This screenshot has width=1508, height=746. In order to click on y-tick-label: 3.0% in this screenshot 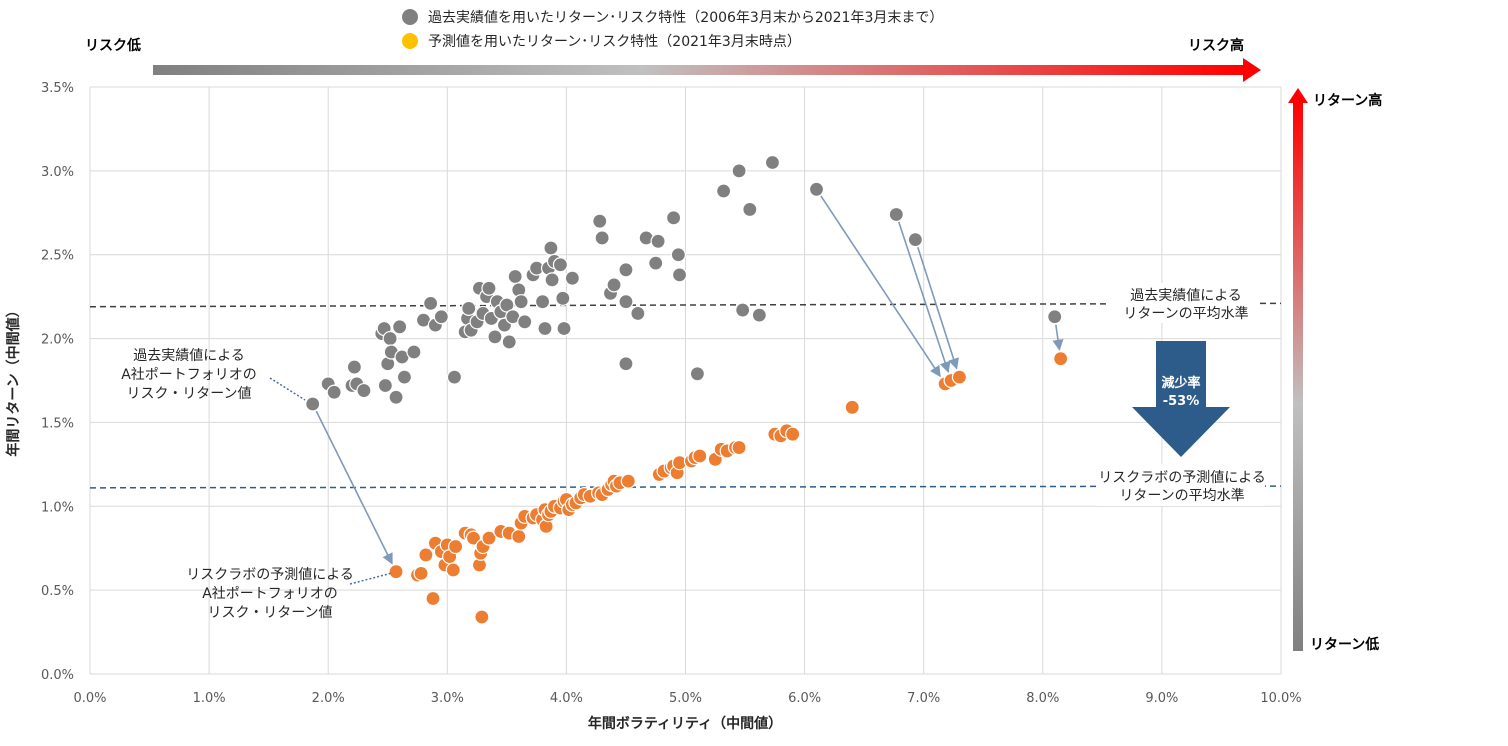, I will do `click(57, 172)`.